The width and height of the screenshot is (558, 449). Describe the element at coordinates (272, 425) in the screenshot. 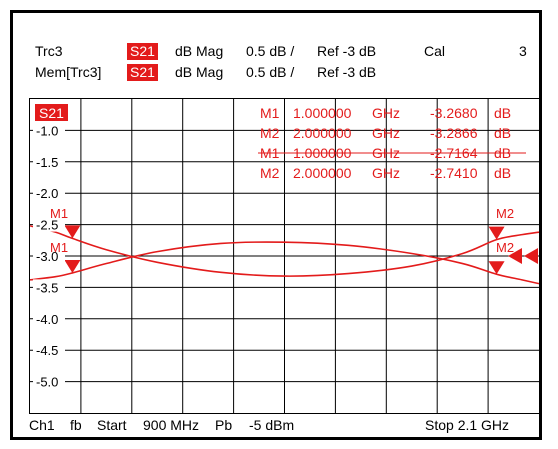

I see `power-value: -5 dBm` at that location.